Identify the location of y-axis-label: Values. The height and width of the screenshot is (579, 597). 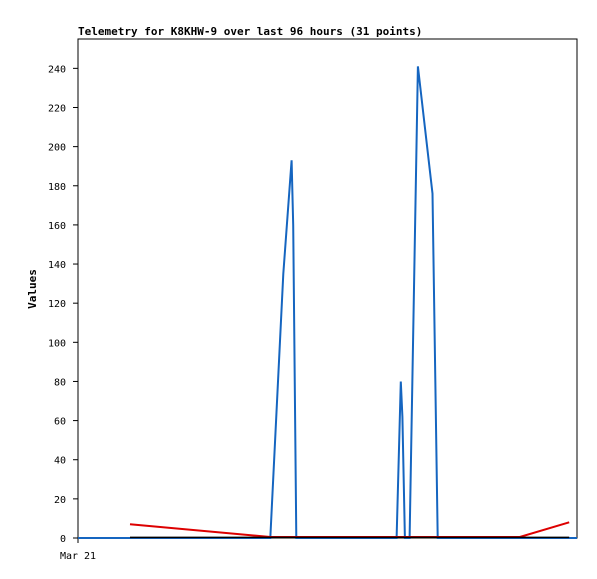
(32, 289).